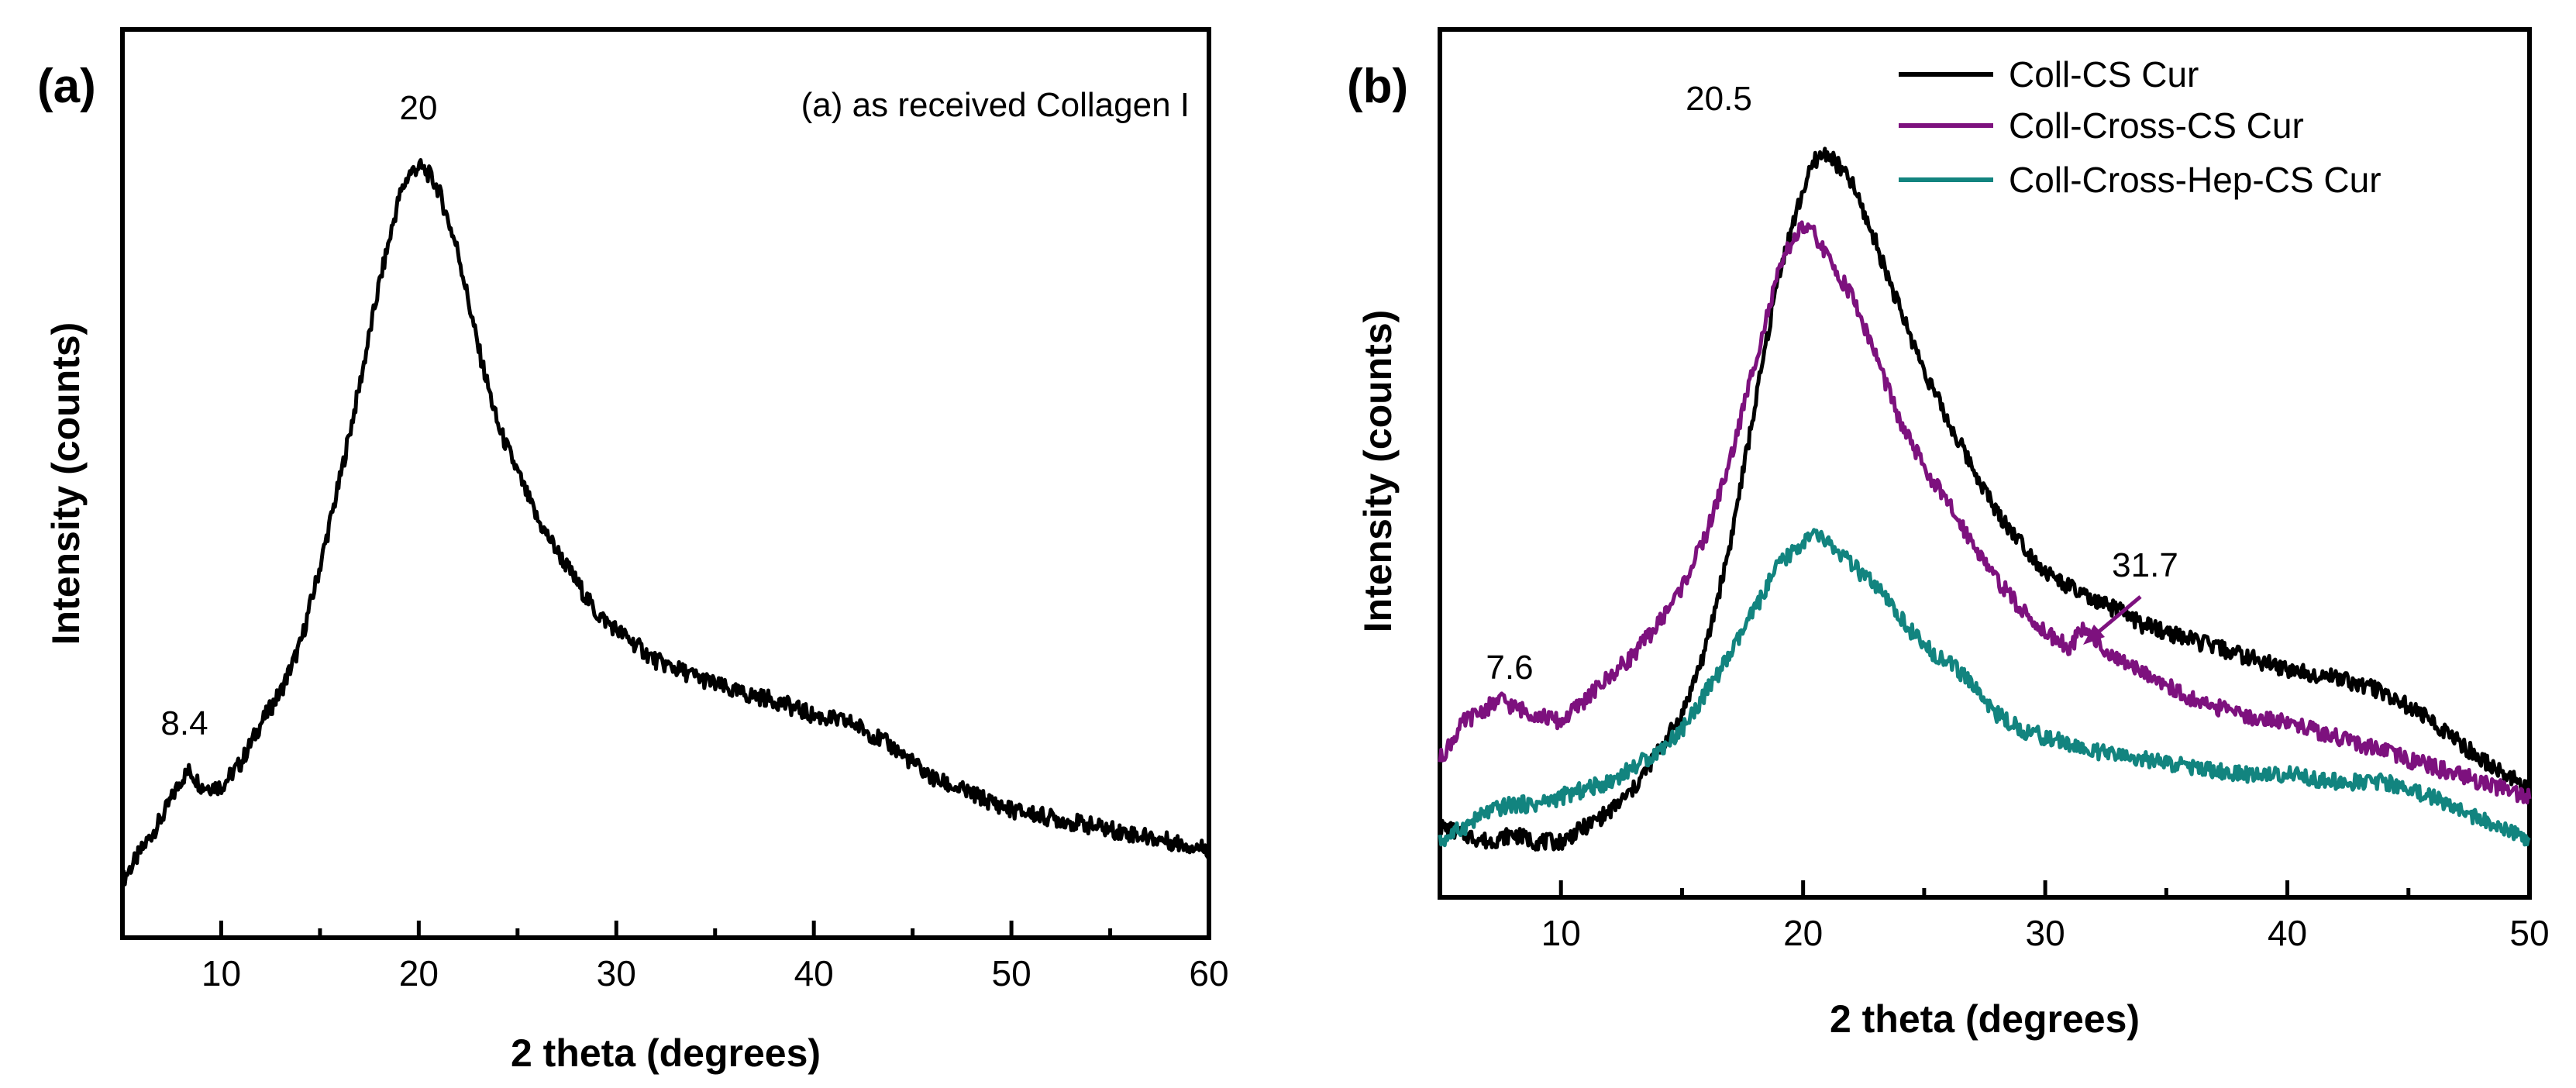 This screenshot has width=2576, height=1088. What do you see at coordinates (419, 108) in the screenshot?
I see `peak-label-20: 20` at bounding box center [419, 108].